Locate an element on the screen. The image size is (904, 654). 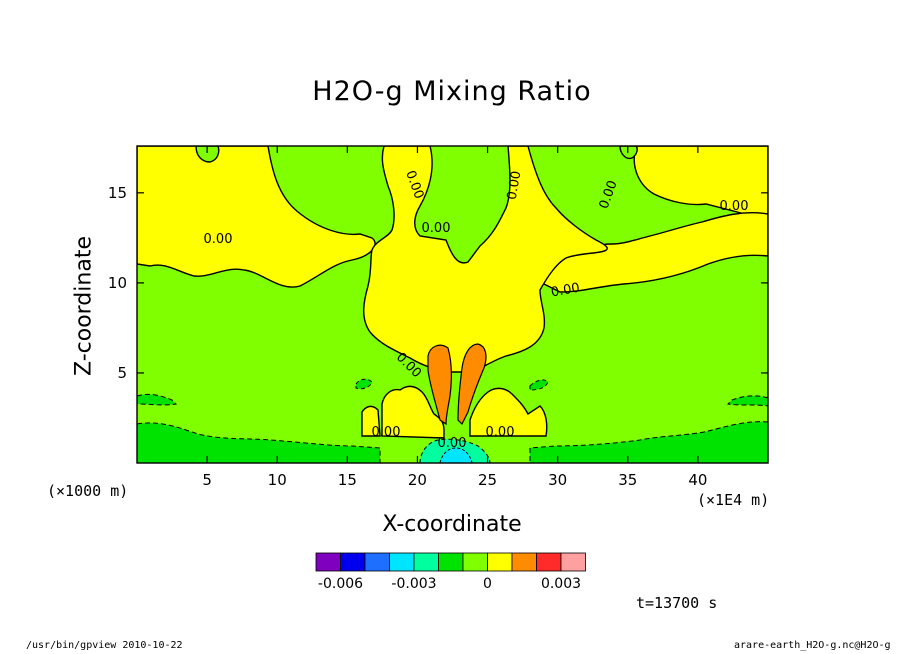
region-lower-left-small-positive is located at coordinates (371, 421).